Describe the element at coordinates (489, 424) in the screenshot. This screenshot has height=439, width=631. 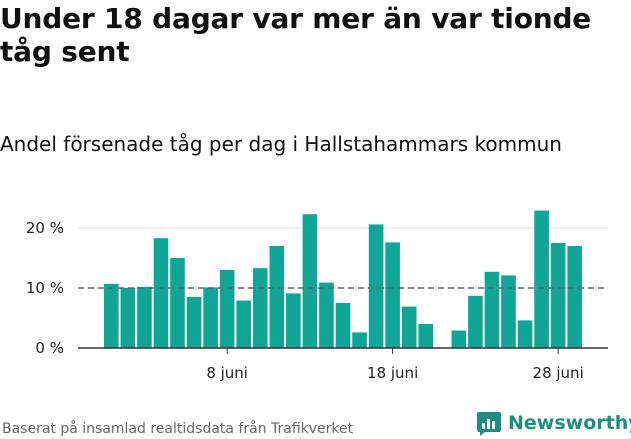
I see `newsworthy-chart-icon` at that location.